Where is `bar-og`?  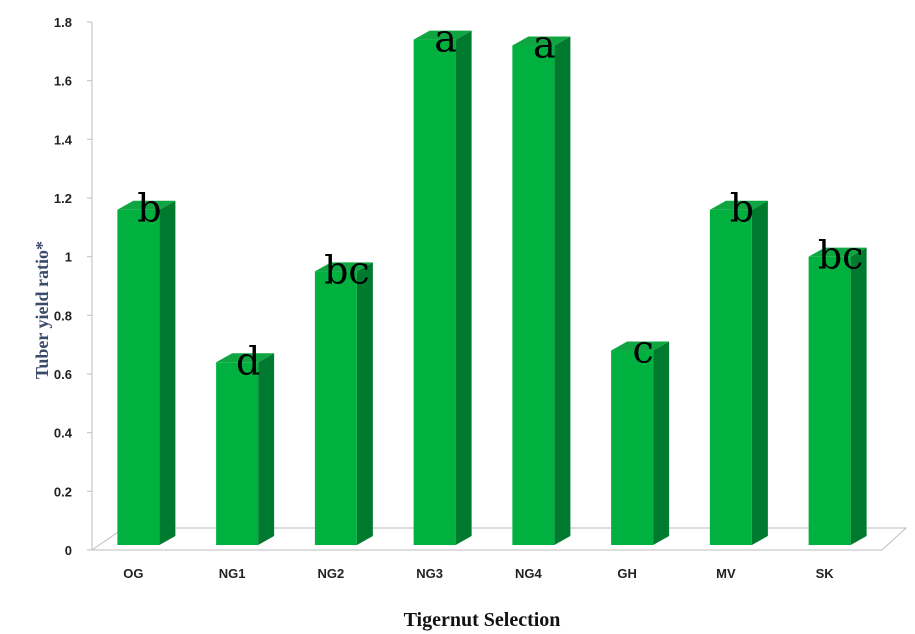 bar-og is located at coordinates (146, 372).